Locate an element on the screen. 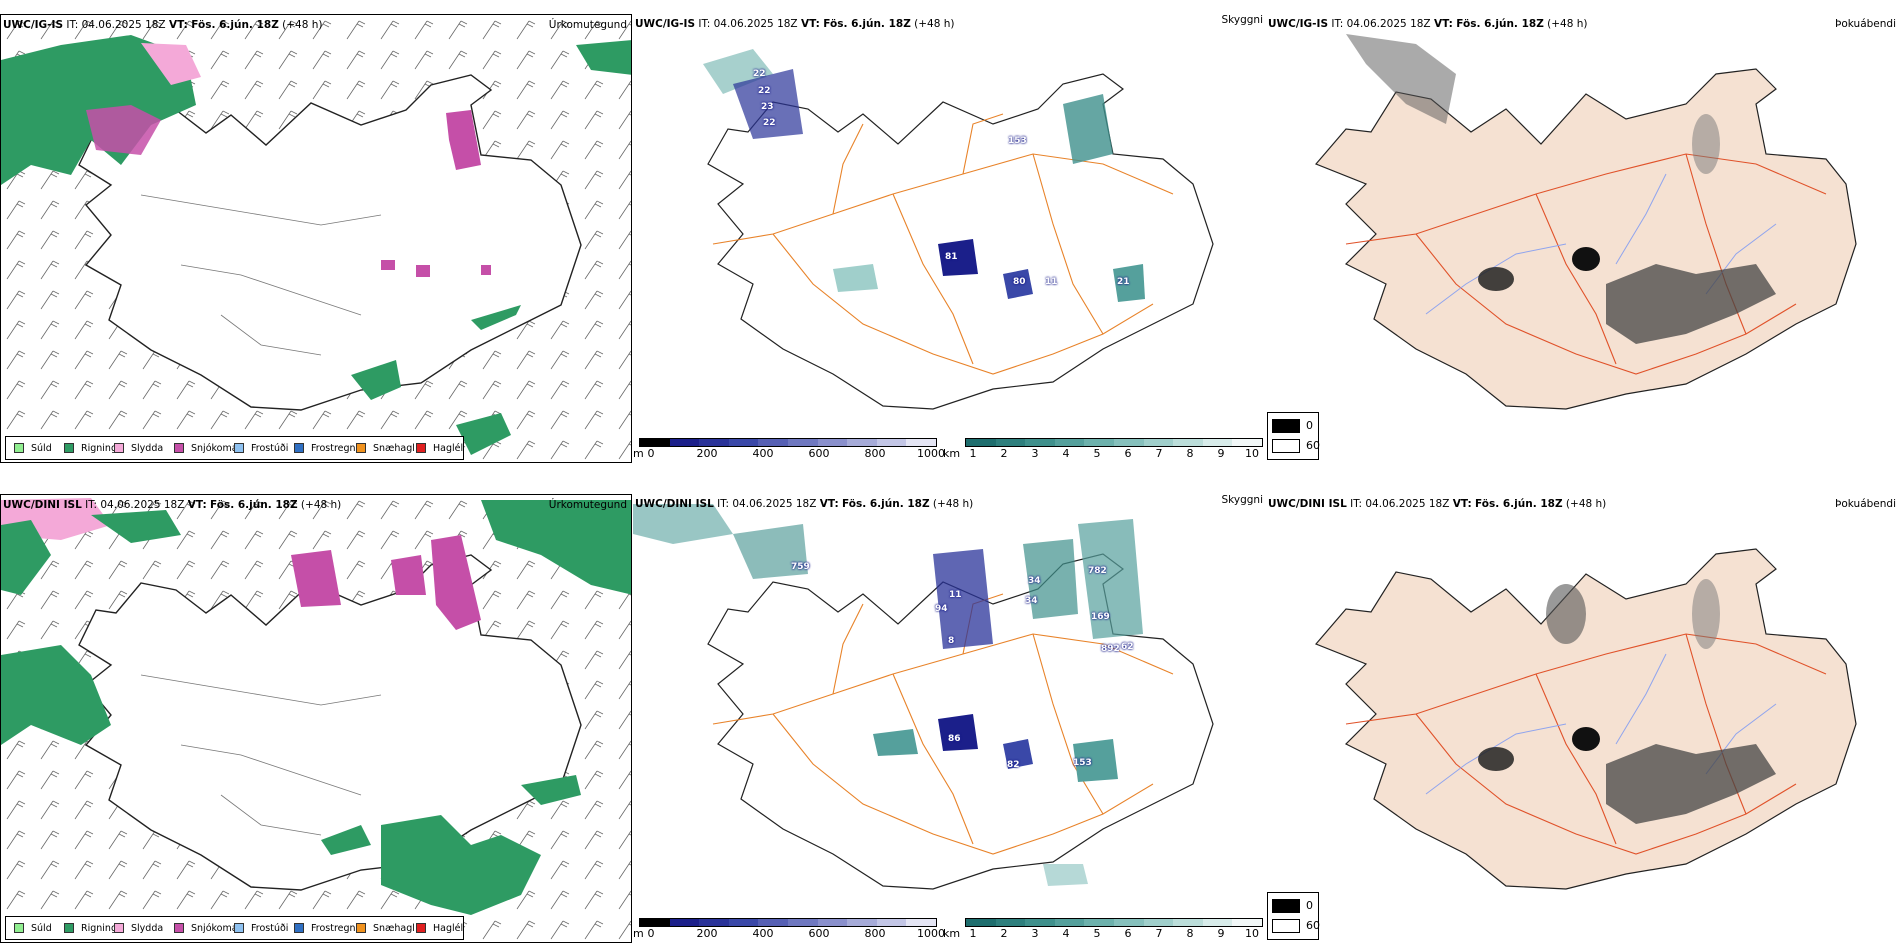 Image resolution: width=1900 pixels, height=950 pixels. legend-label: Snjókoma is located at coordinates (214, 448).